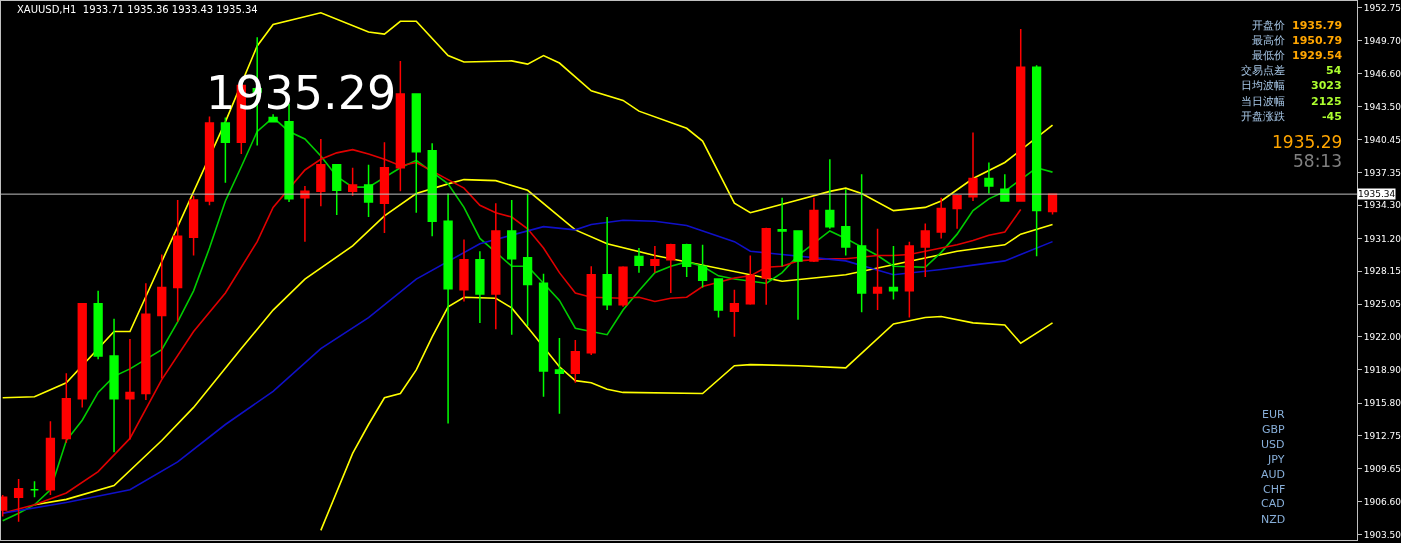 The height and width of the screenshot is (543, 1401). I want to click on text: USD, so click(1273, 444).